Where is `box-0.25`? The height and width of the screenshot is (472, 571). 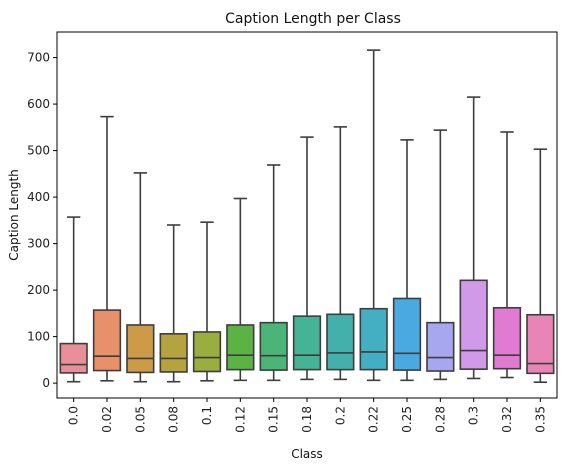
box-0.25 is located at coordinates (407, 260).